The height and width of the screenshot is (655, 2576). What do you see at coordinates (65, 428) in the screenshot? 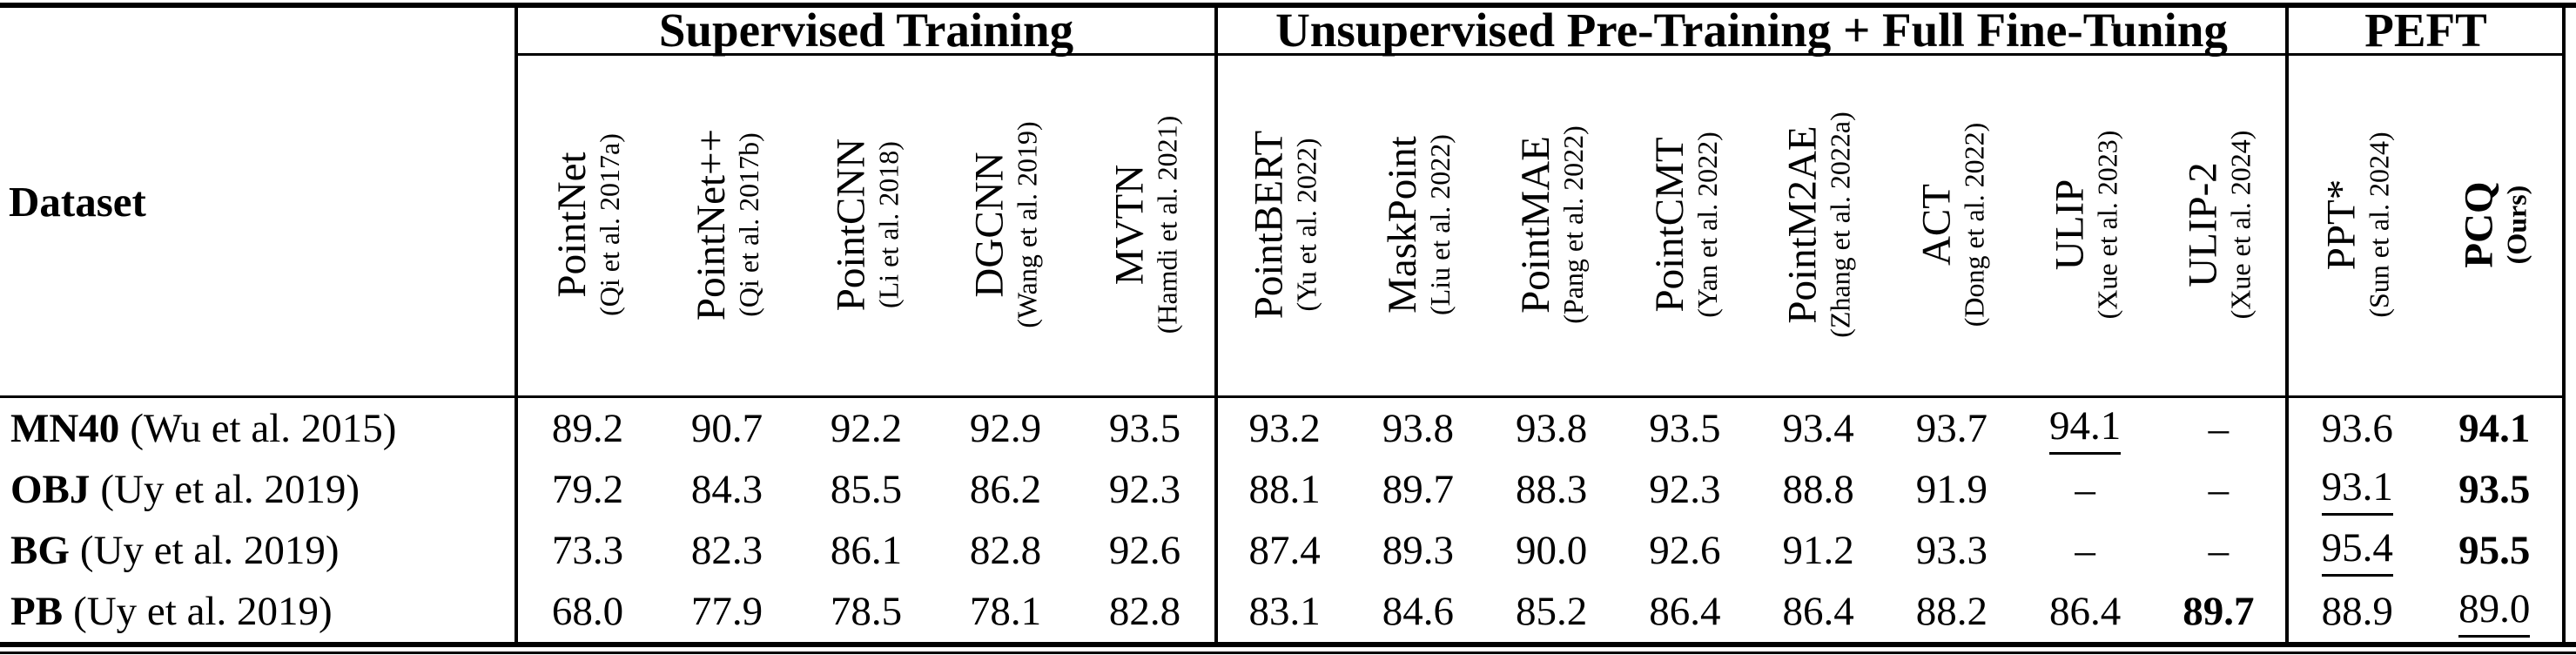
I see `row-label-name: MN40` at bounding box center [65, 428].